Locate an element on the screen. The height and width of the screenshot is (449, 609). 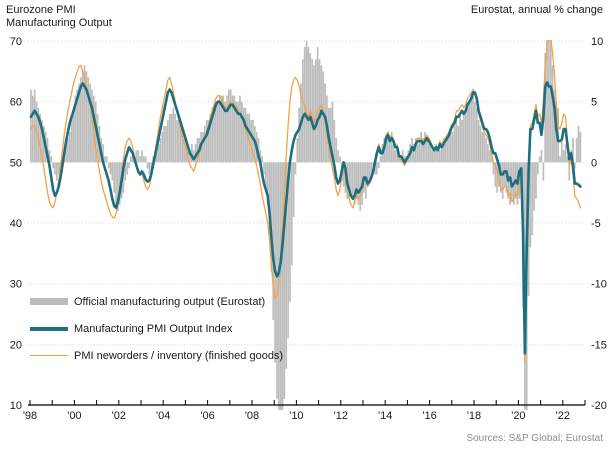
svg-text: -5 is located at coordinates (596, 224).